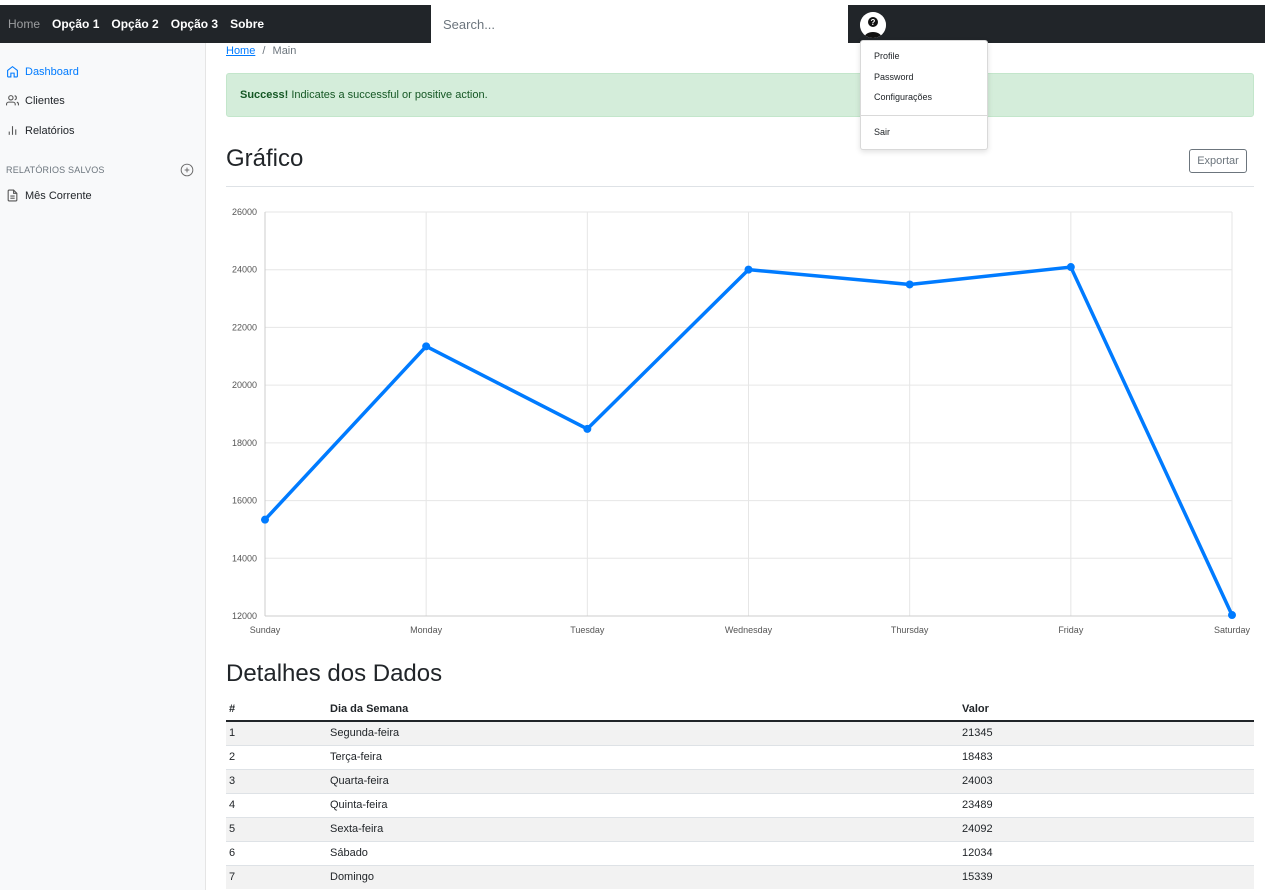  I want to click on cell-value: 21345, so click(1106, 732).